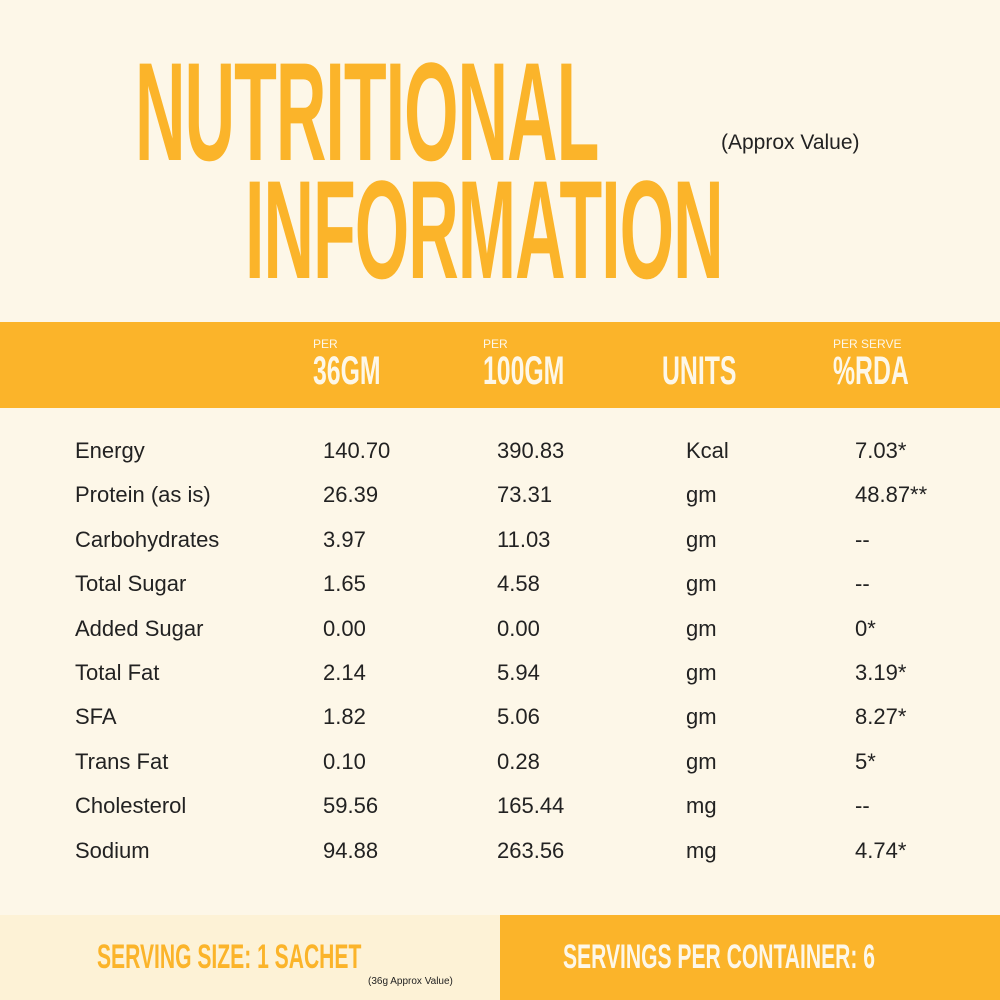  Describe the element at coordinates (867, 344) in the screenshot. I see `column-prefix: PER SERVE` at that location.